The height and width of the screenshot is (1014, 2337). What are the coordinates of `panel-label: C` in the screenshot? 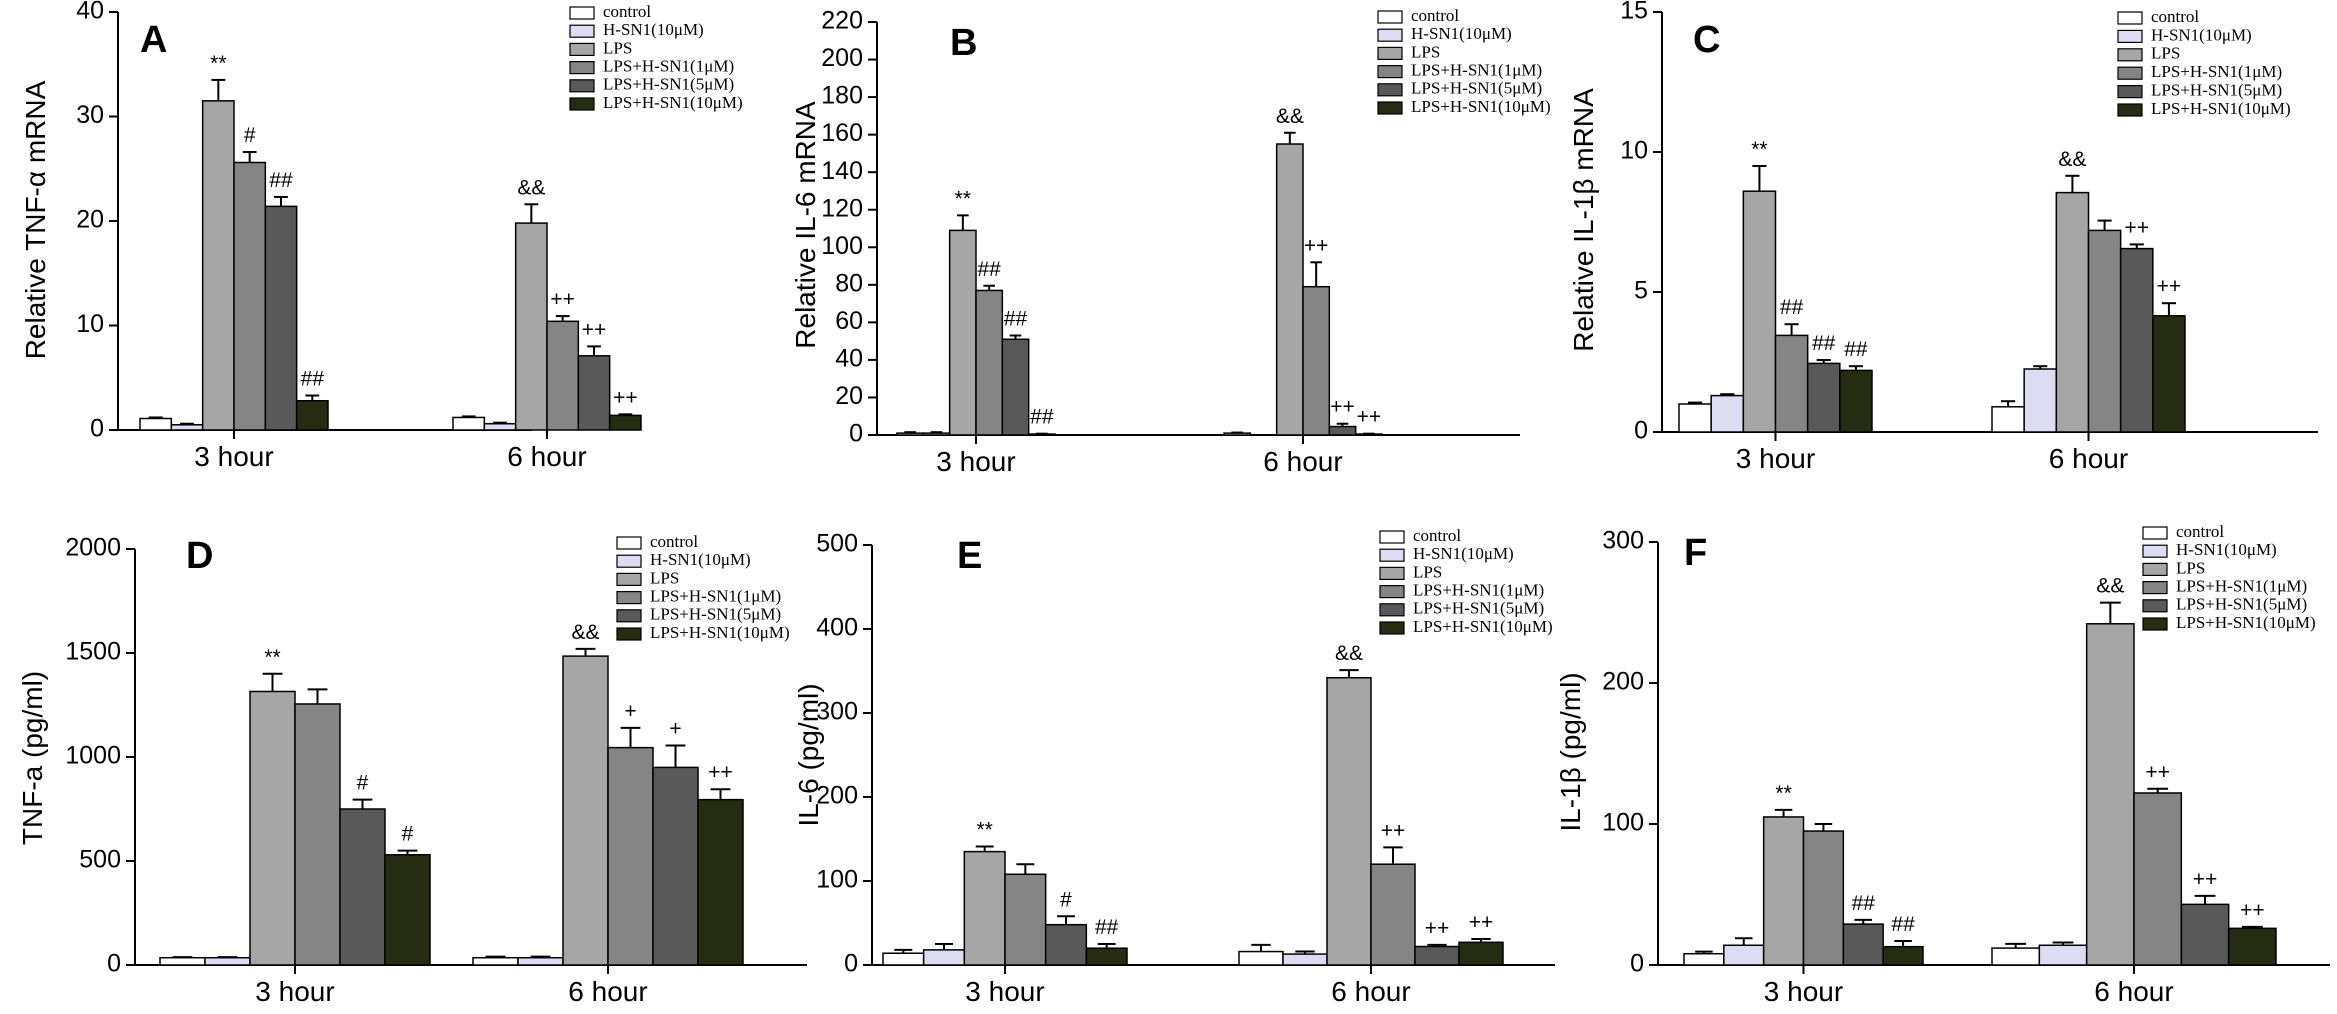 It's located at (1706, 40).